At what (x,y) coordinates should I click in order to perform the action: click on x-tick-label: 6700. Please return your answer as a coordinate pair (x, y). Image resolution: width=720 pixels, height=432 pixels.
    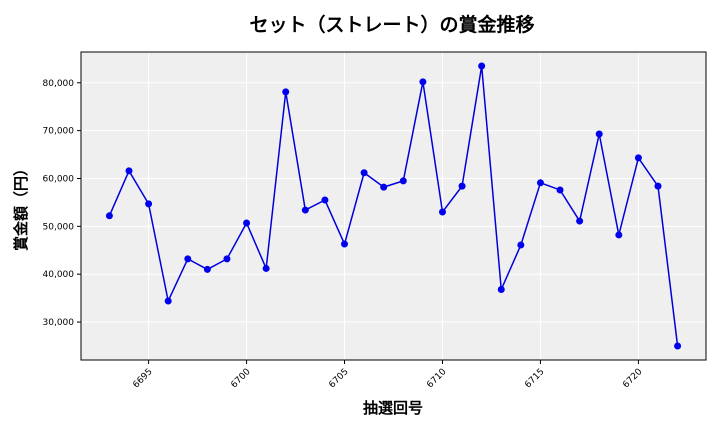
    Looking at the image, I should click on (240, 378).